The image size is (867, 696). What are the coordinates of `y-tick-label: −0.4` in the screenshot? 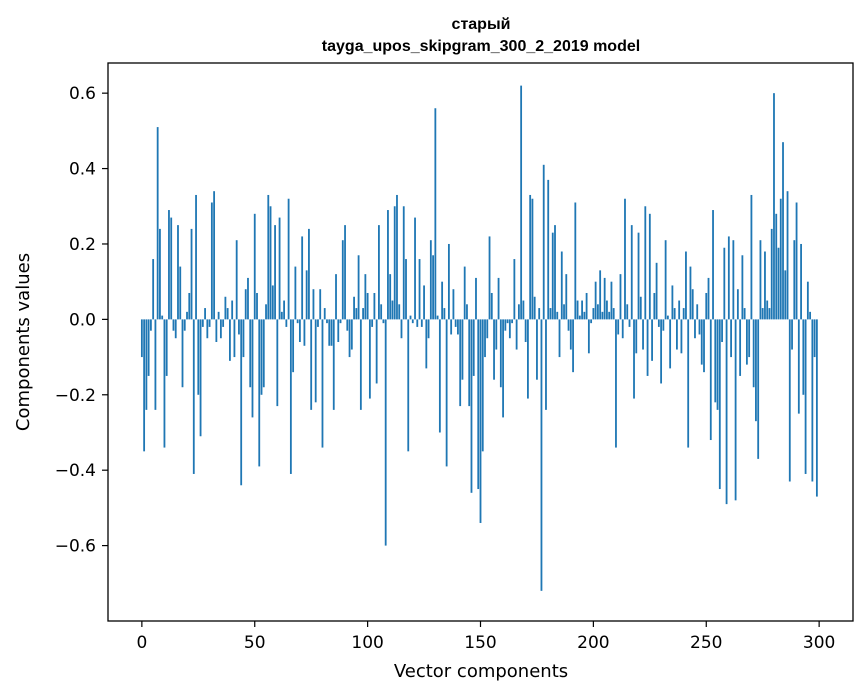 It's located at (75, 471).